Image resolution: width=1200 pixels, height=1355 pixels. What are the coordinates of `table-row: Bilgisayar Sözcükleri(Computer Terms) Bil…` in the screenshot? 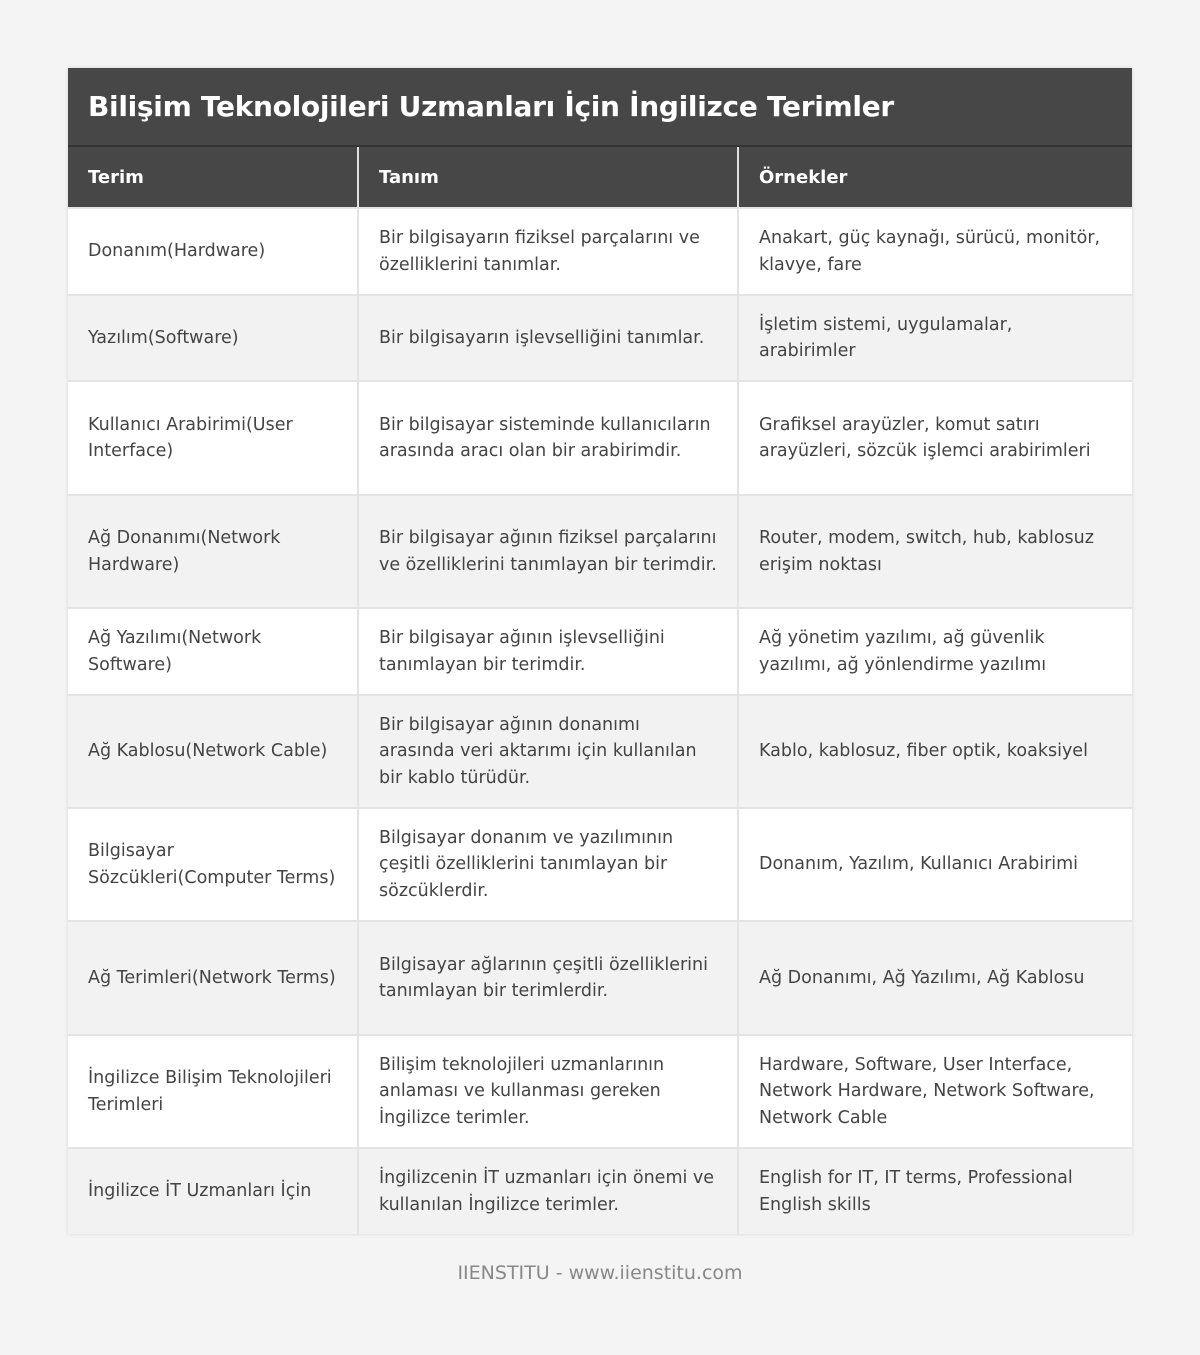 It's located at (600, 864).